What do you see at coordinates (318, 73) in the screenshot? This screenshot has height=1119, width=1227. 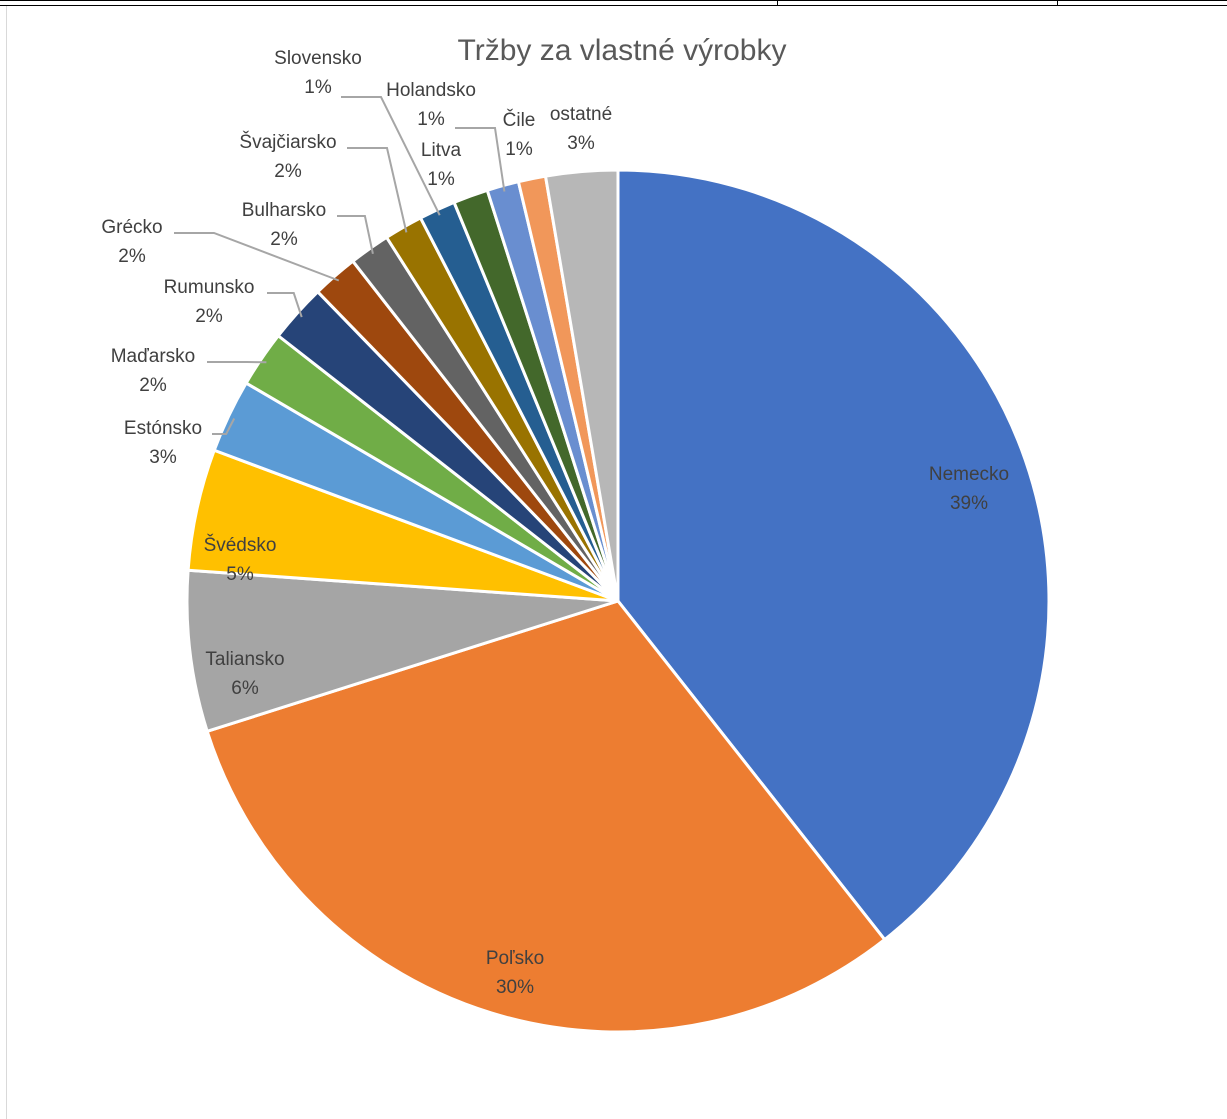 I see `data-label-slovensko: Slovensko 1%` at bounding box center [318, 73].